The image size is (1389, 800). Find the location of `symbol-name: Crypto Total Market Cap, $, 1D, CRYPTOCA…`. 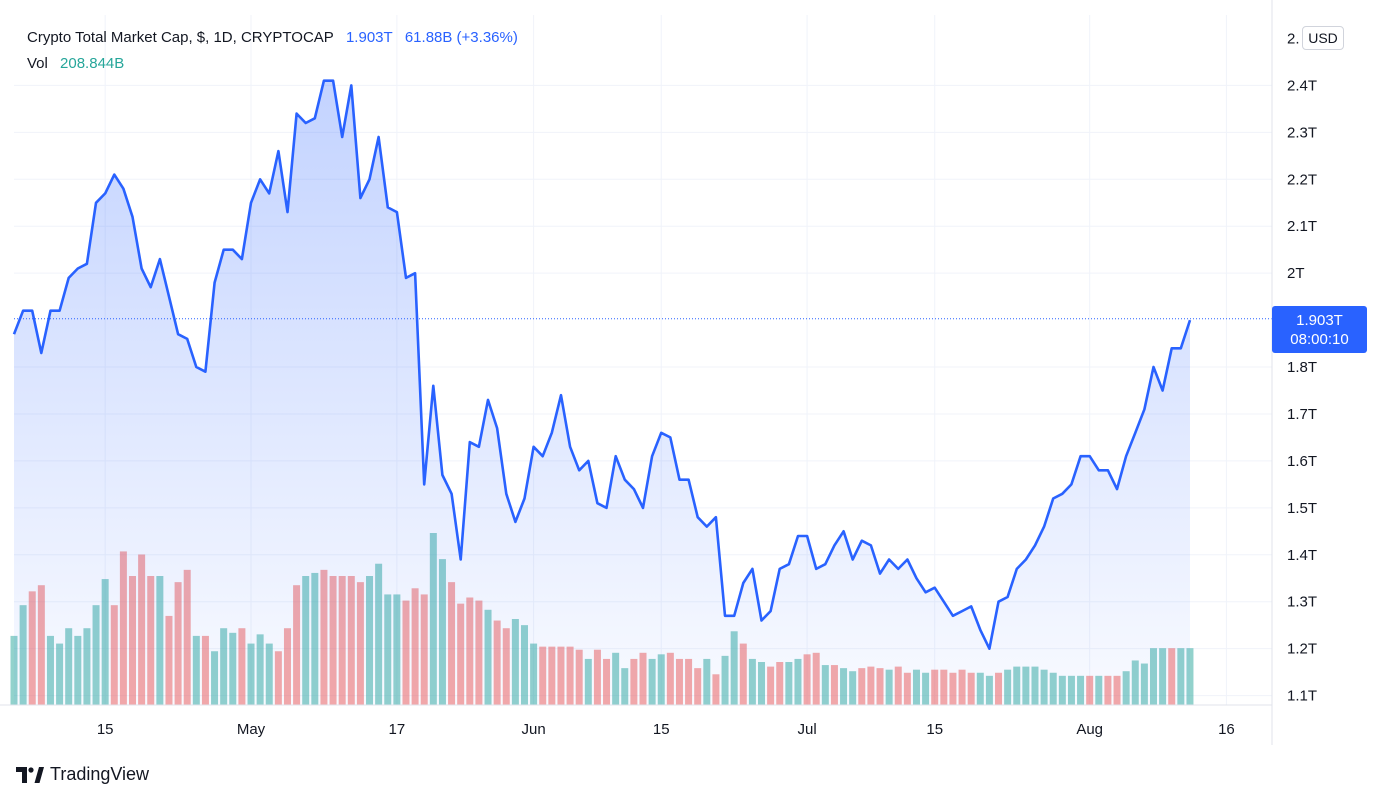

symbol-name: Crypto Total Market Cap, $, 1D, CRYPTOCA… is located at coordinates (180, 37).